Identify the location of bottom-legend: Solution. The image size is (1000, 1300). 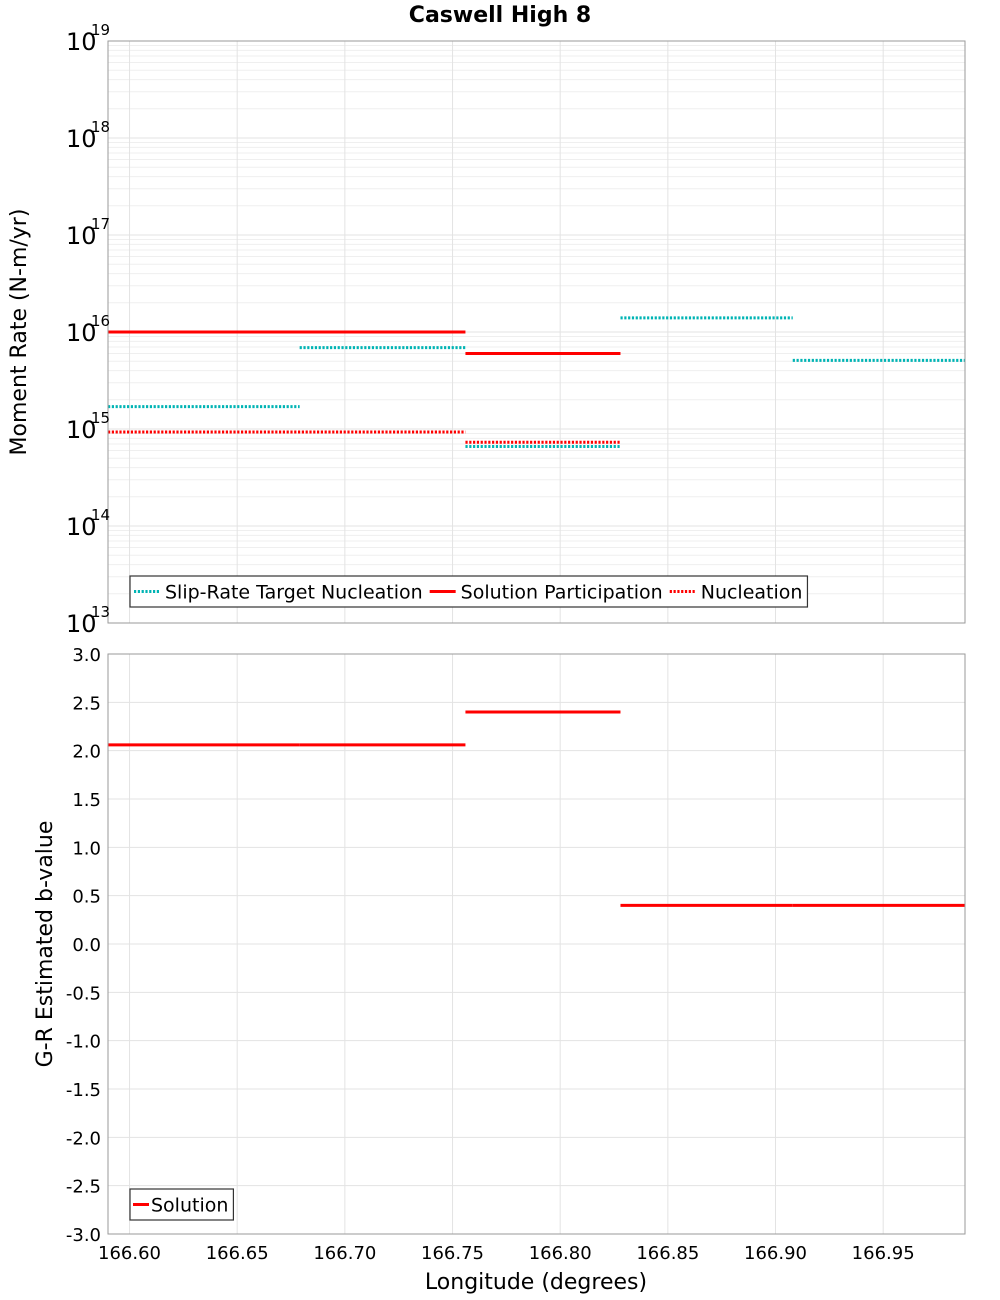
(182, 1204).